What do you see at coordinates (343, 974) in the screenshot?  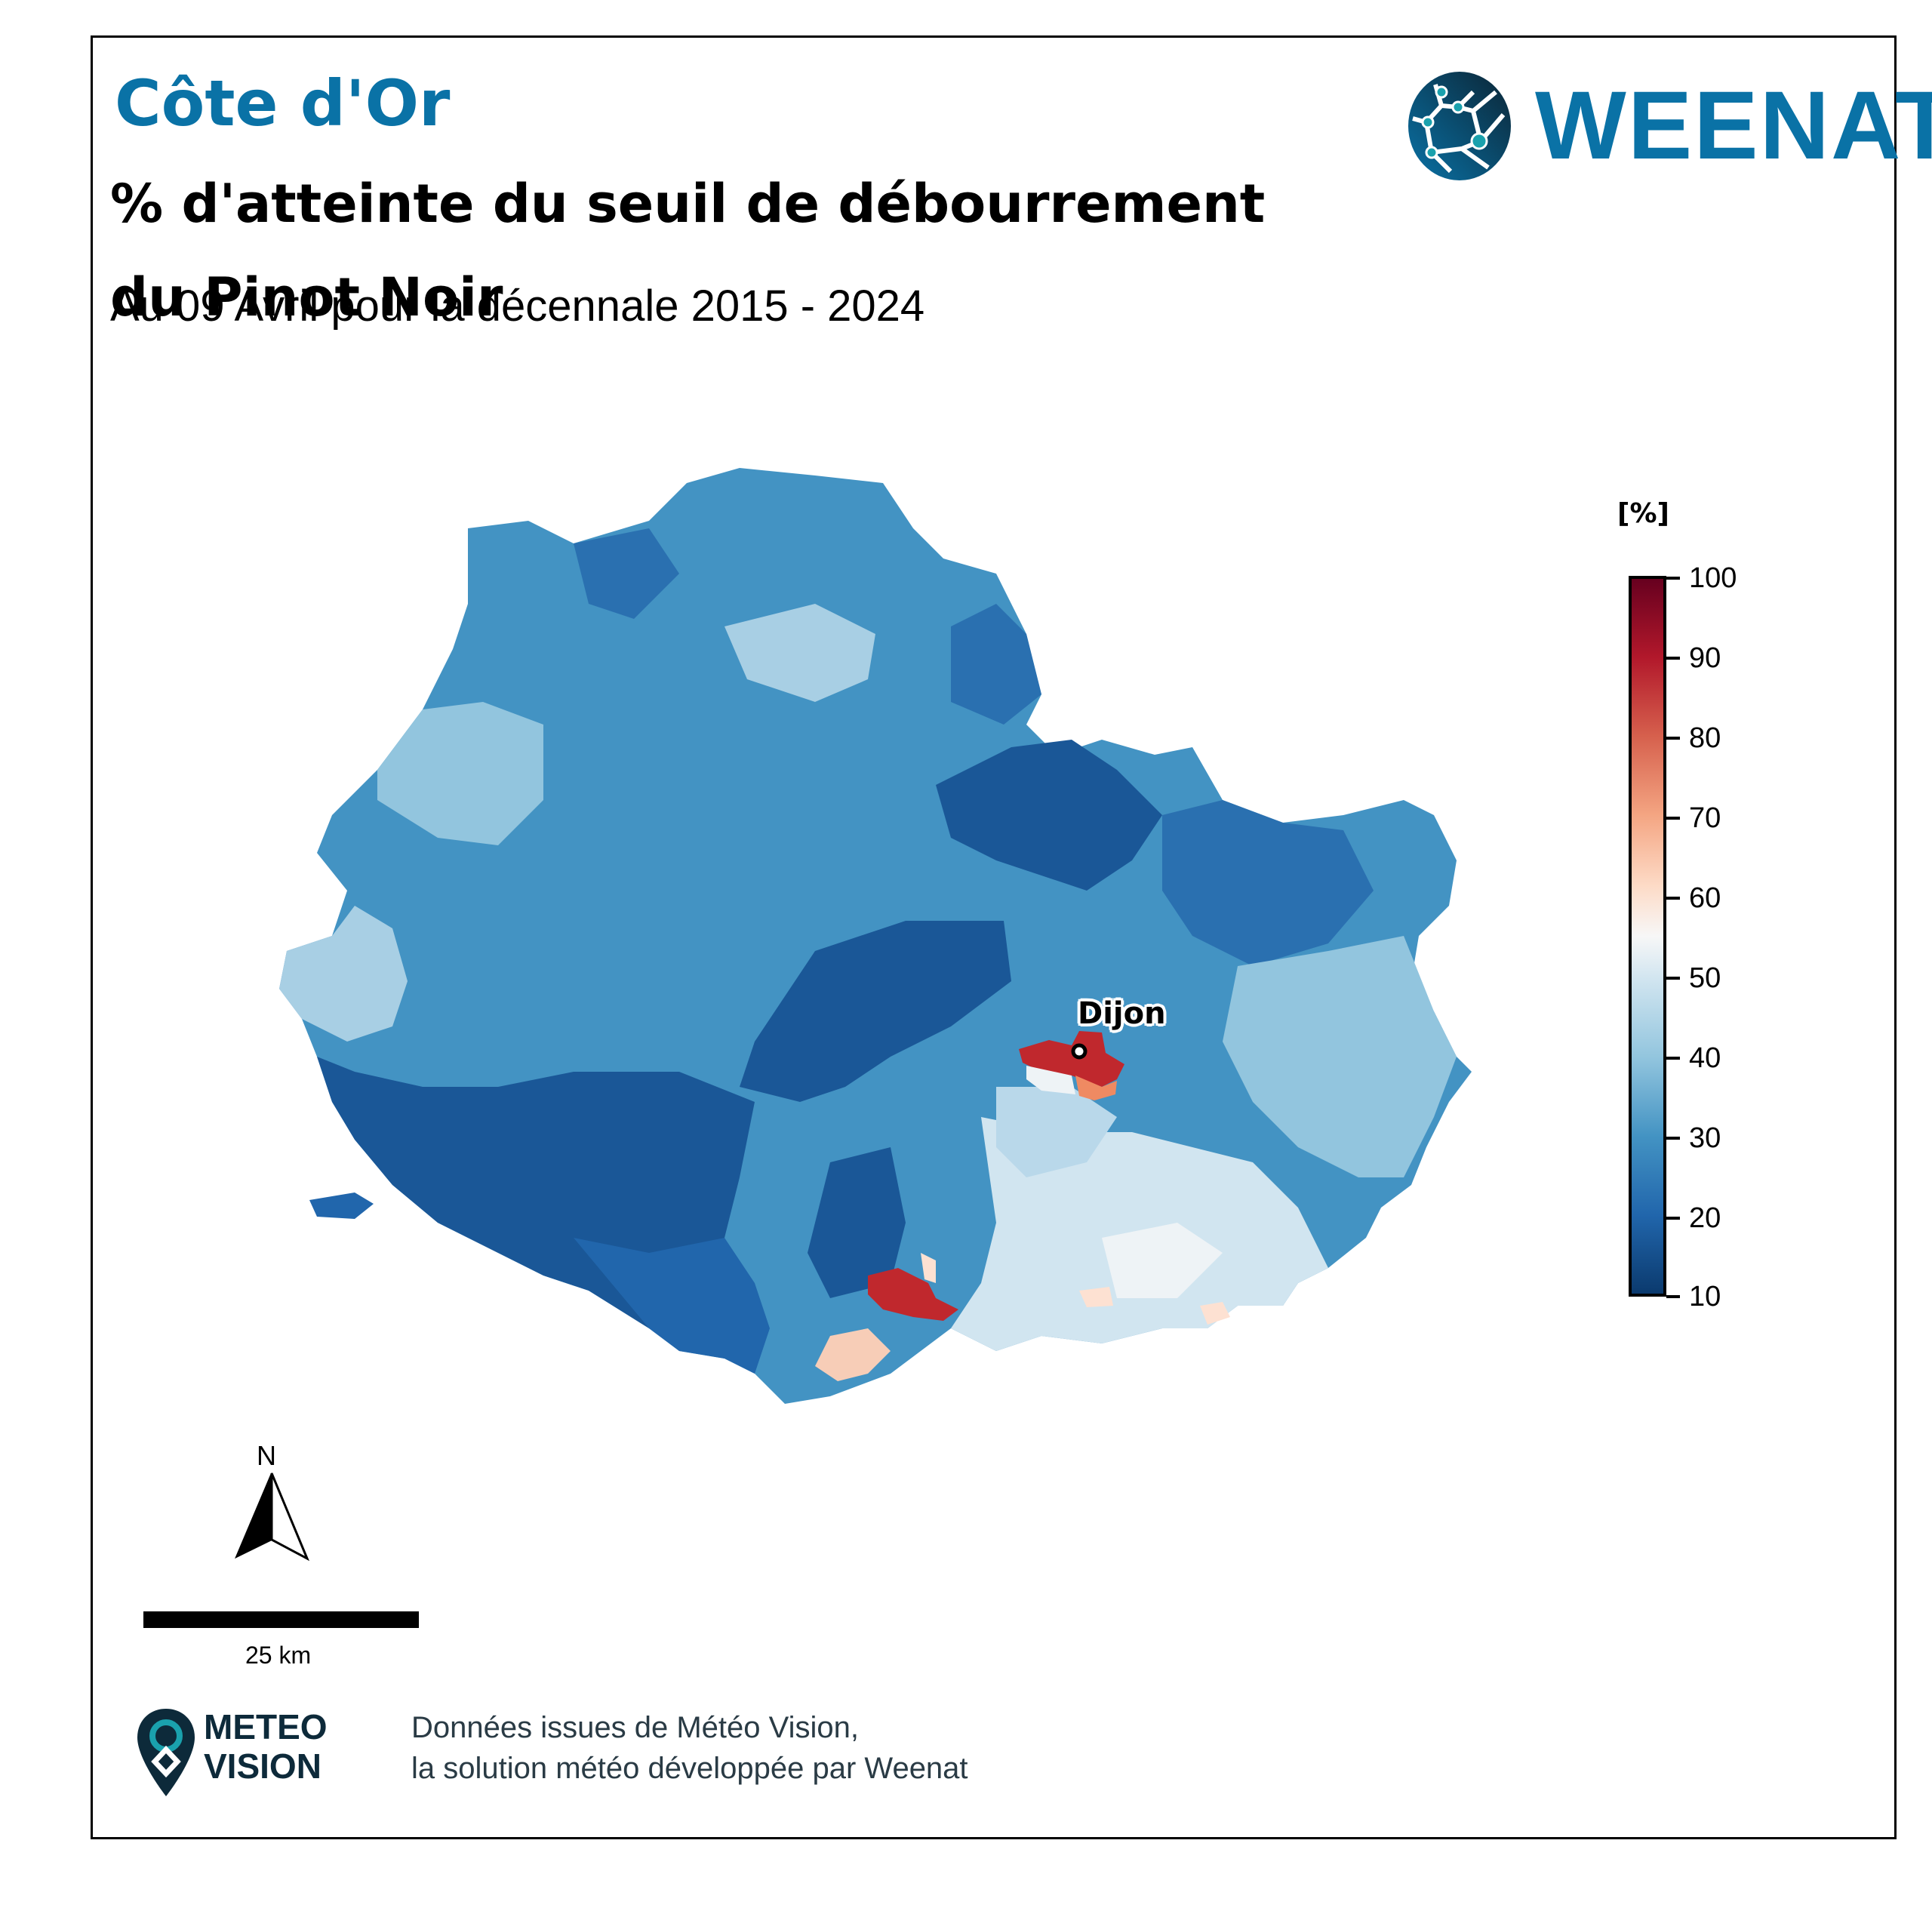 I see `zone-light-west` at bounding box center [343, 974].